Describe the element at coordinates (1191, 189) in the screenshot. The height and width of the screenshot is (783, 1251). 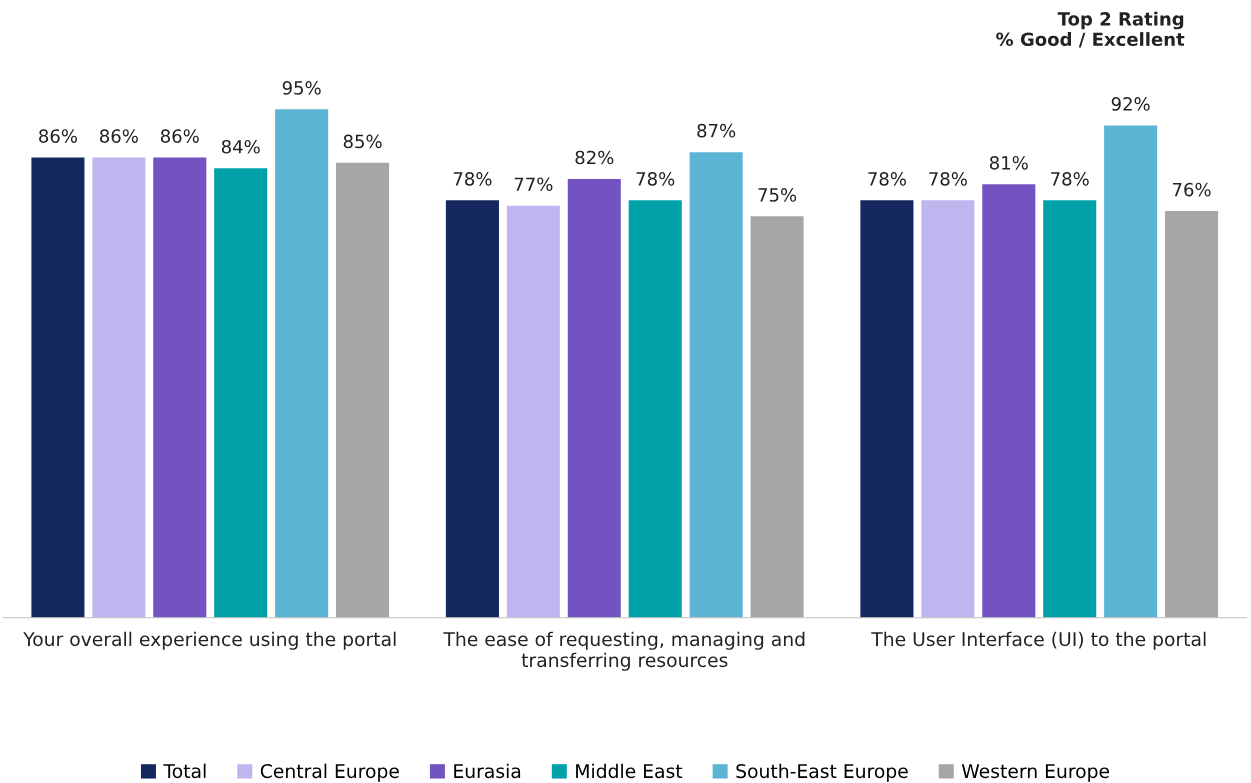
I see `data-label: 76%` at that location.